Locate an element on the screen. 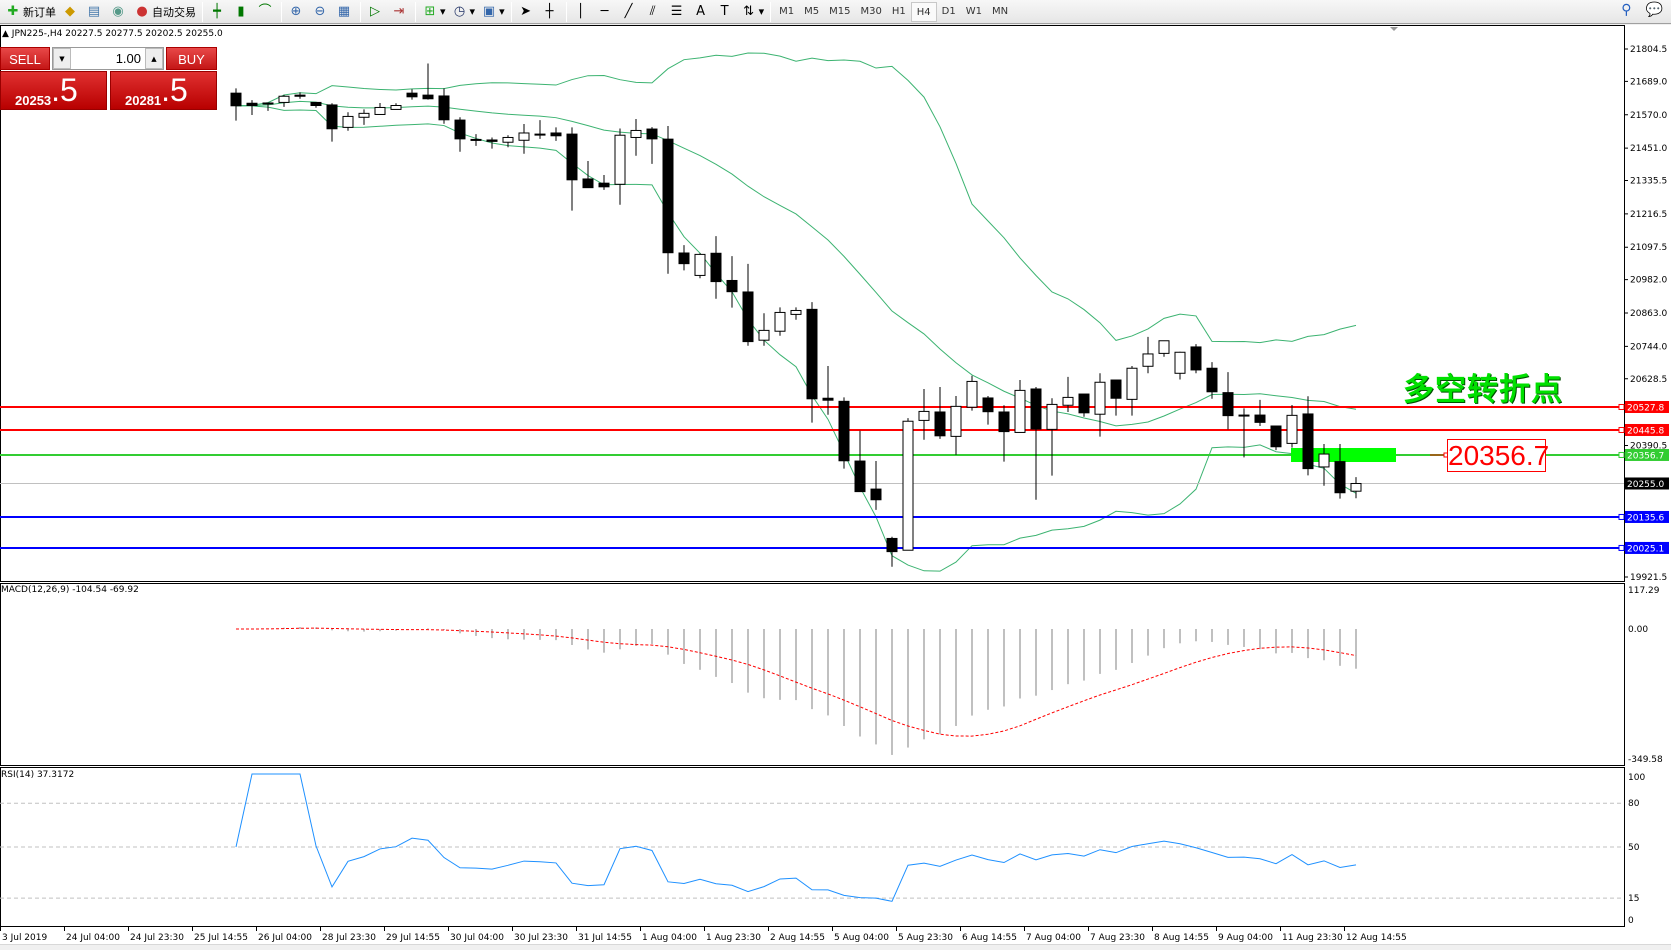 The image size is (1671, 950). chart-shift-icon: ⇥ is located at coordinates (399, 11).